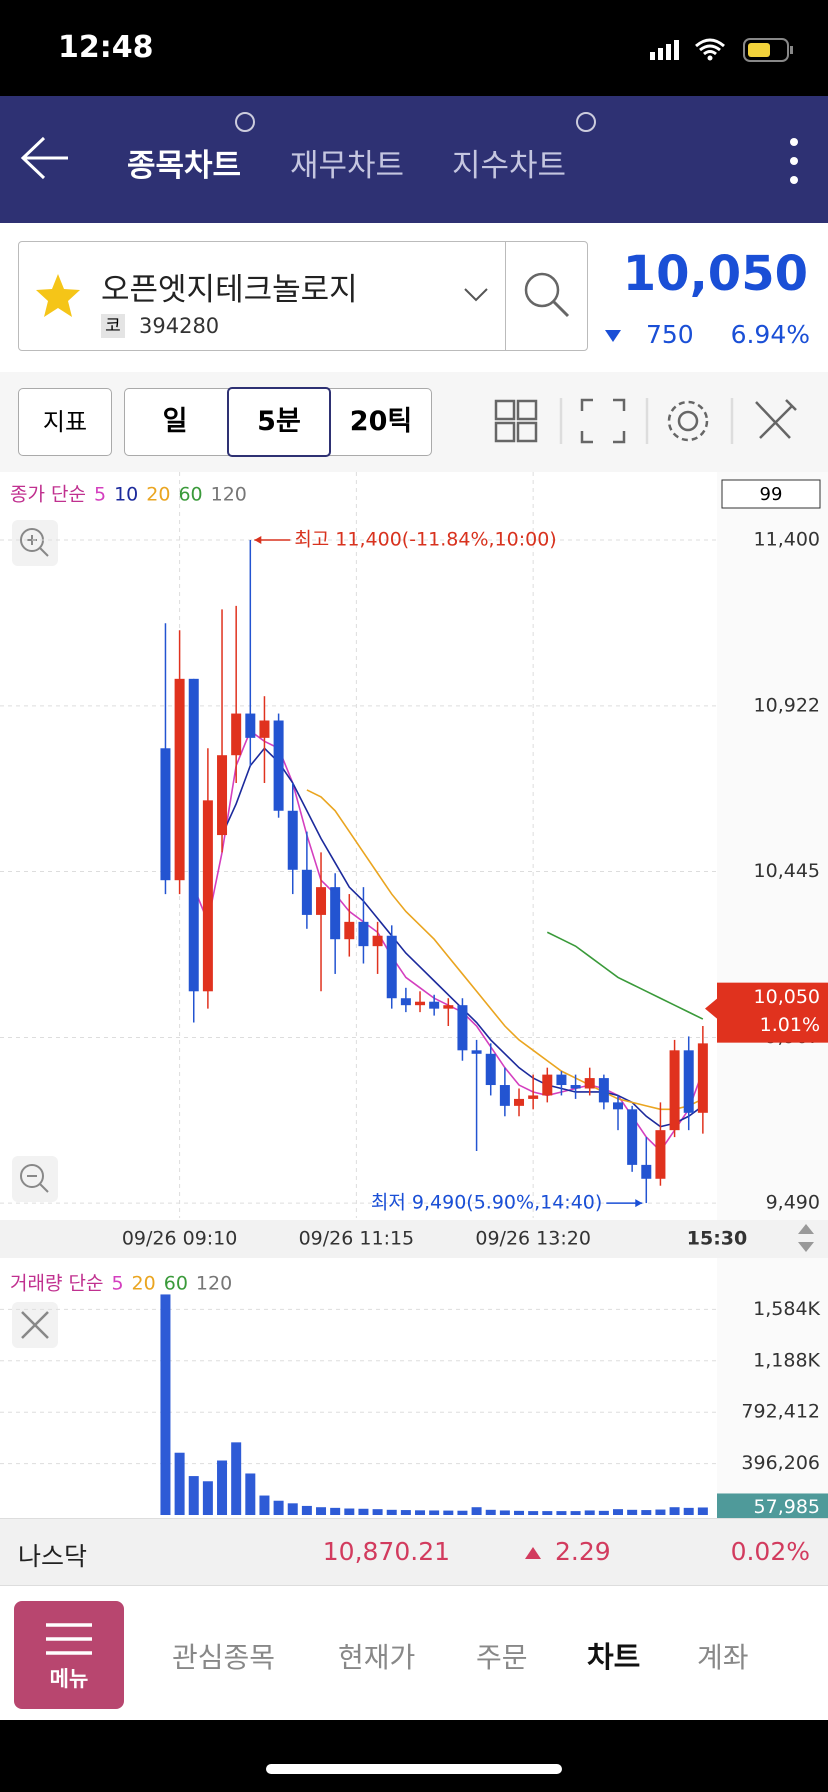 The image size is (828, 1792). I want to click on menu-label: 메뉴, so click(69, 1679).